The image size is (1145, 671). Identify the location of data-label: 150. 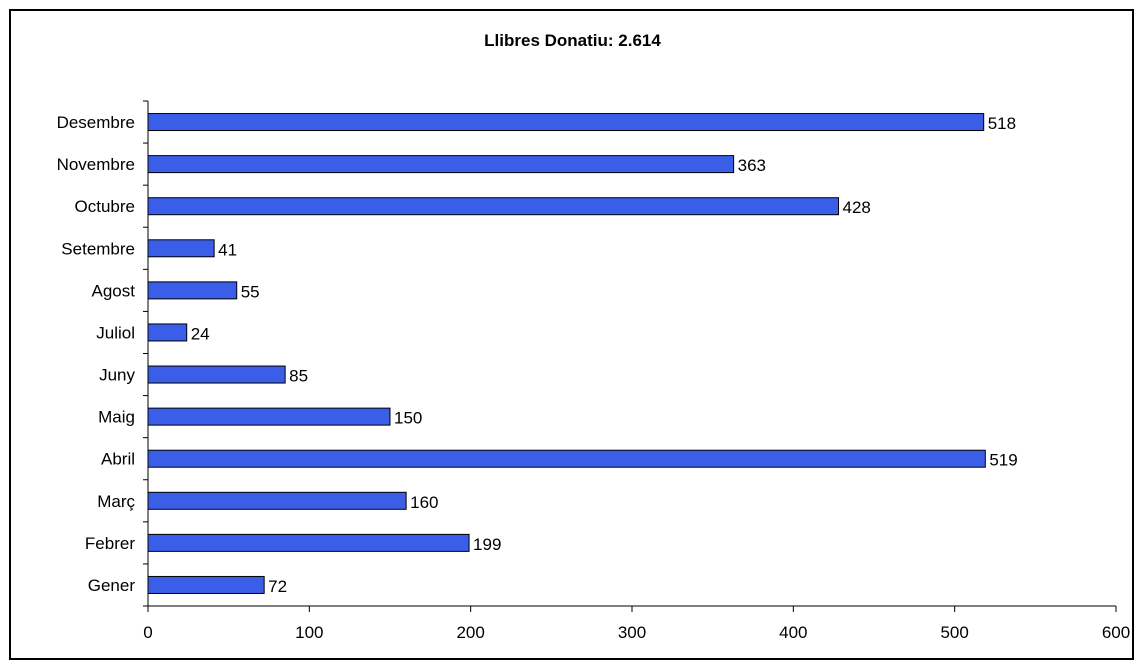
(408, 418).